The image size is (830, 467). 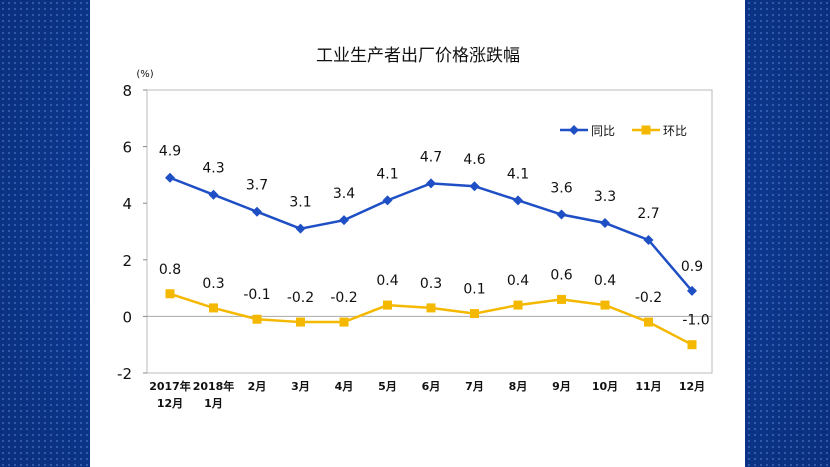 I want to click on data-label: 3.3, so click(x=605, y=197).